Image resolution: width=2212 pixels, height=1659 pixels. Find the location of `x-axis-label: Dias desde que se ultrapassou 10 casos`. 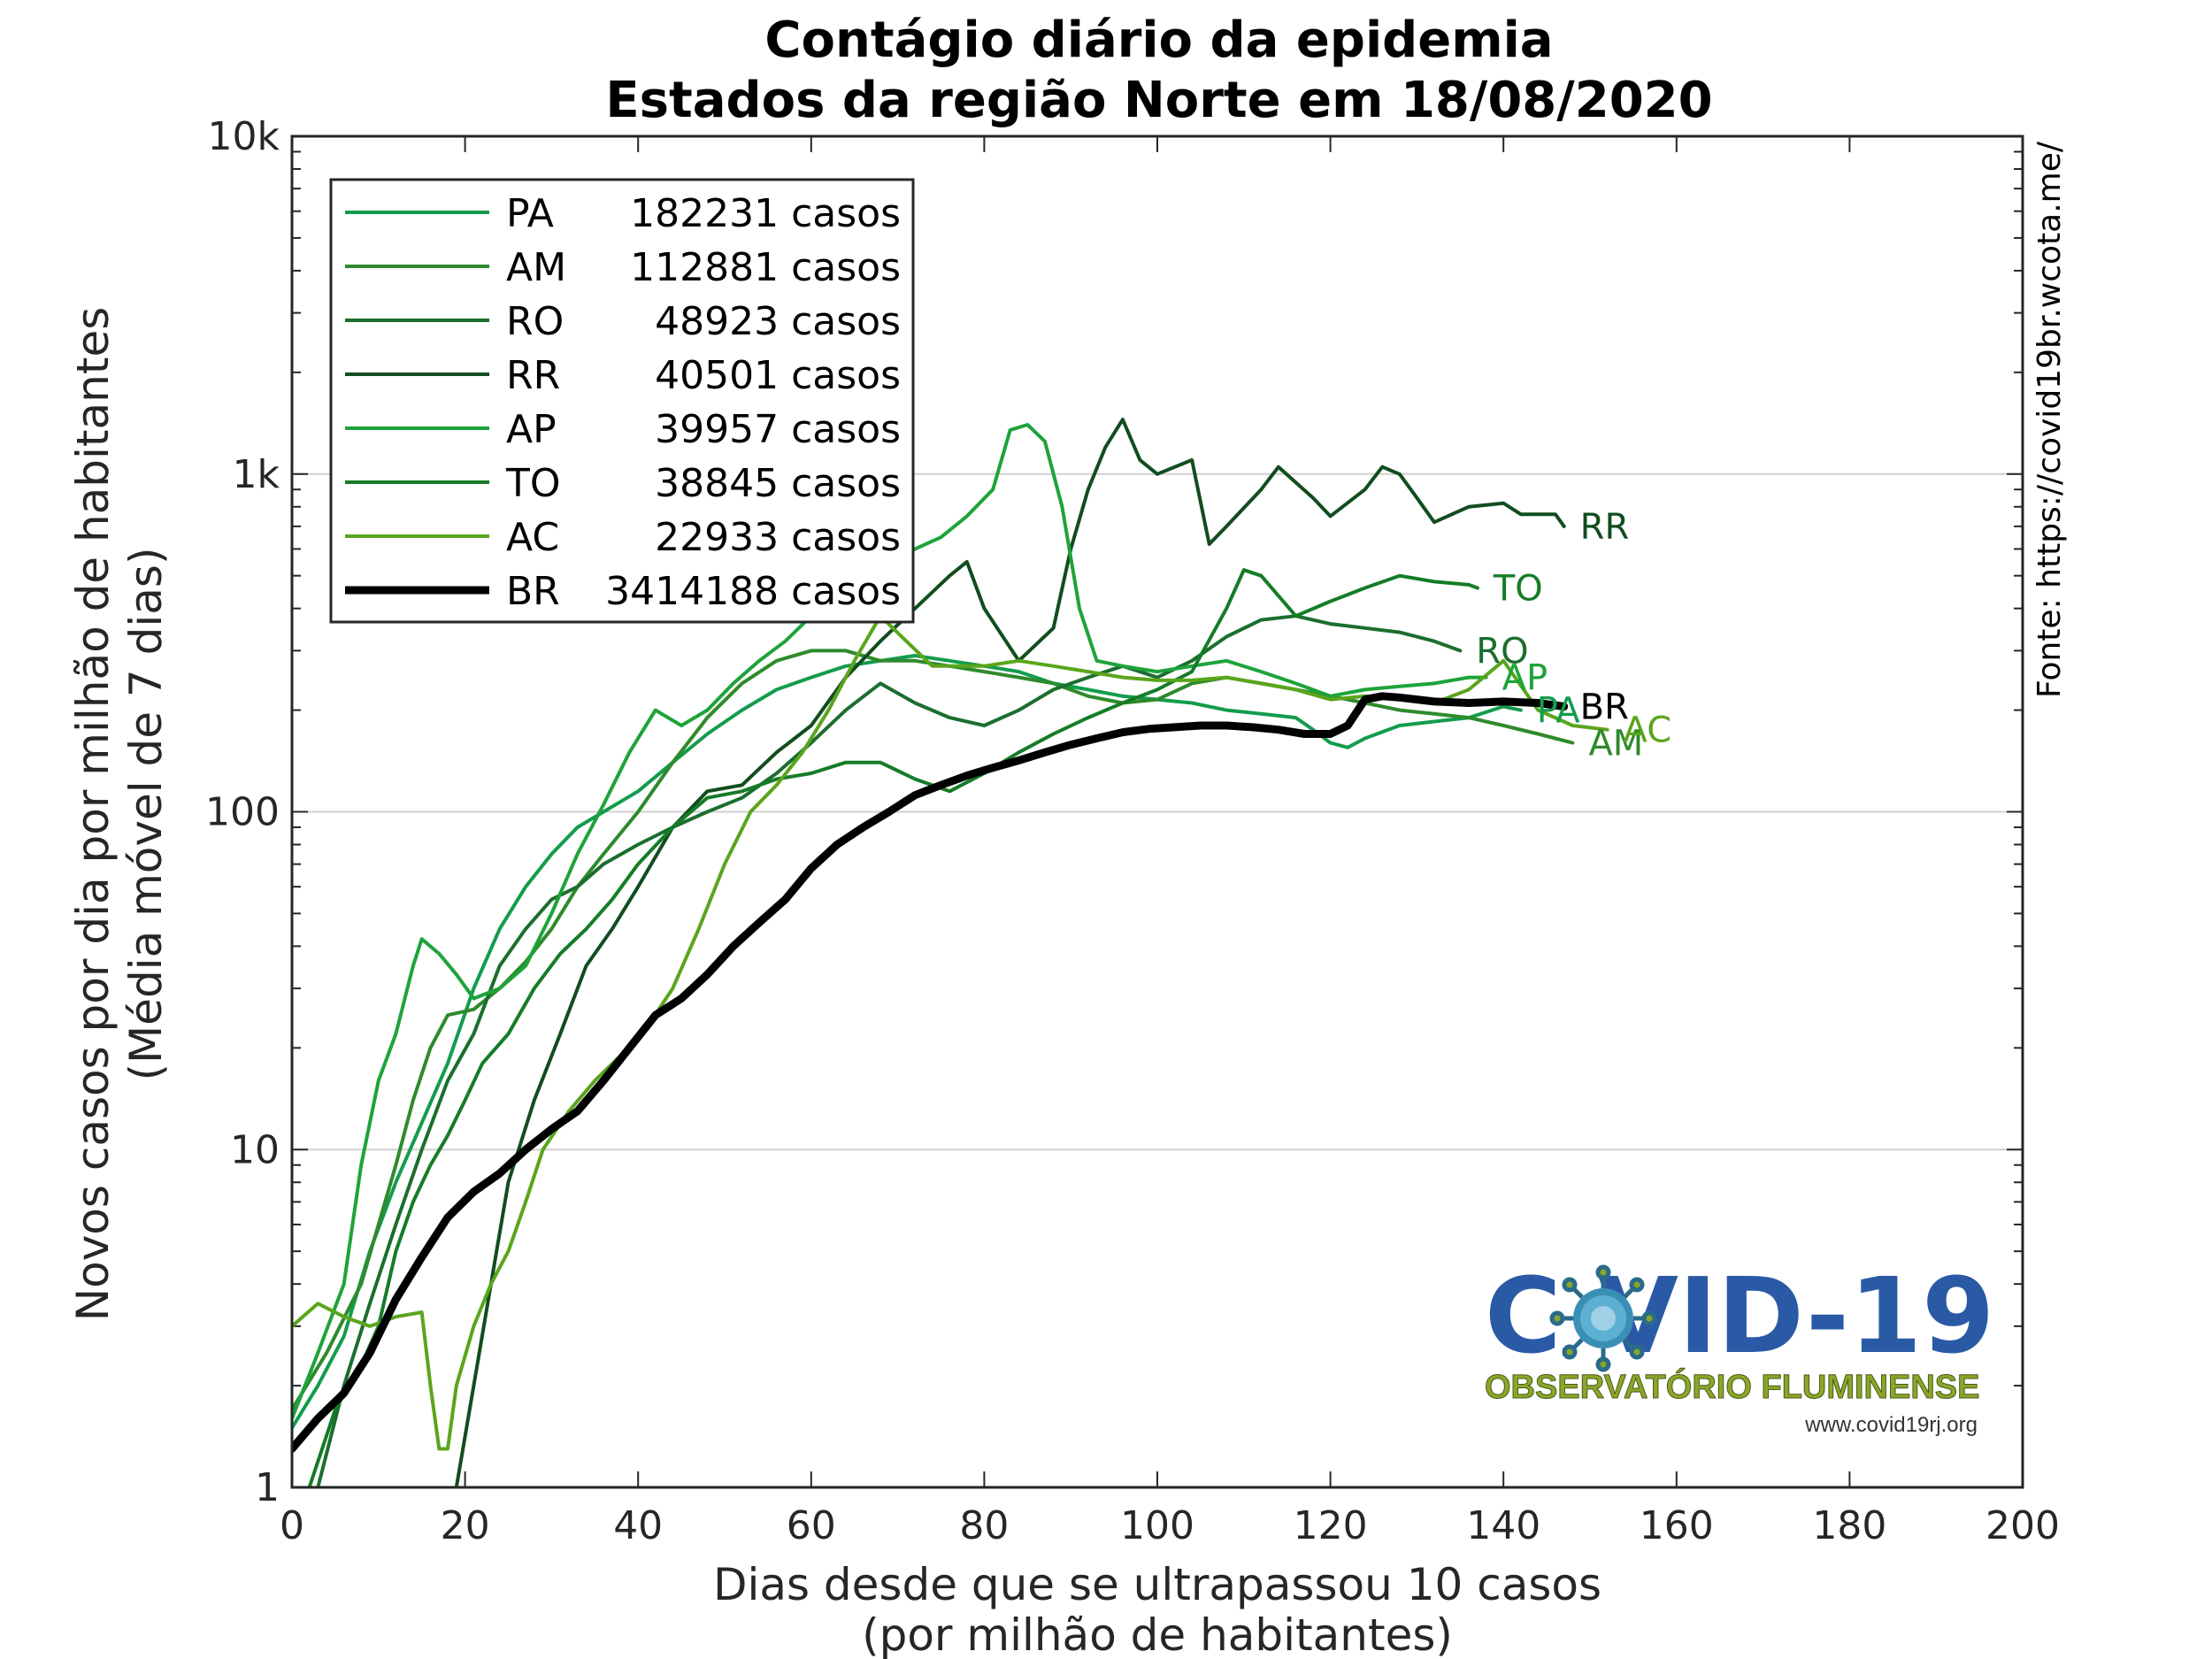

x-axis-label: Dias desde que se ultrapassou 10 casos is located at coordinates (1157, 1585).